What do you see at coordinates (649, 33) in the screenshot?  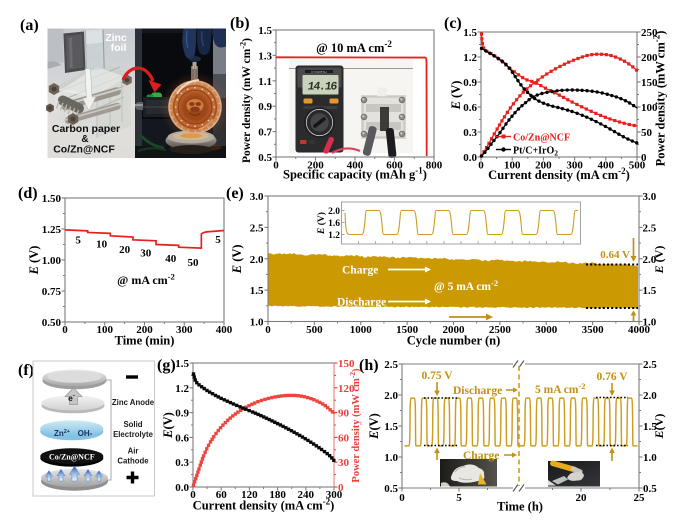 I see `svg-text: 250` at bounding box center [649, 33].